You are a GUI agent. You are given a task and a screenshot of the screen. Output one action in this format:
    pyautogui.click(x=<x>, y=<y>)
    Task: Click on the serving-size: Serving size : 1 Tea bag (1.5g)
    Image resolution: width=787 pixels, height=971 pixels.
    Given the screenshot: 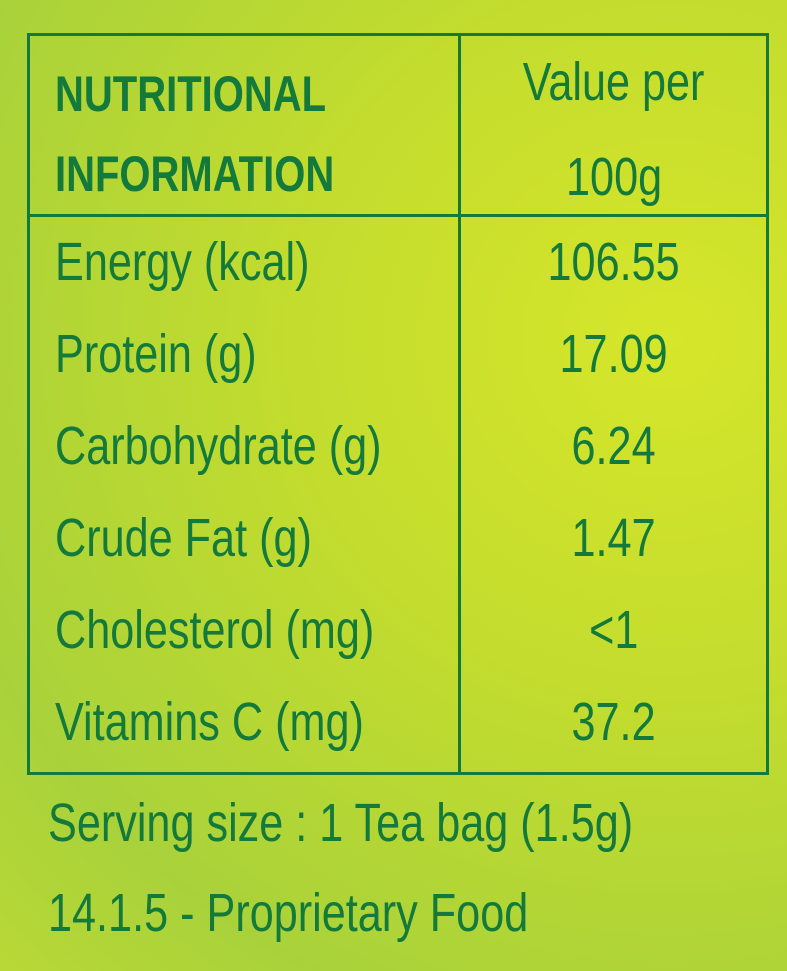 What is the action you would take?
    pyautogui.click(x=413, y=823)
    